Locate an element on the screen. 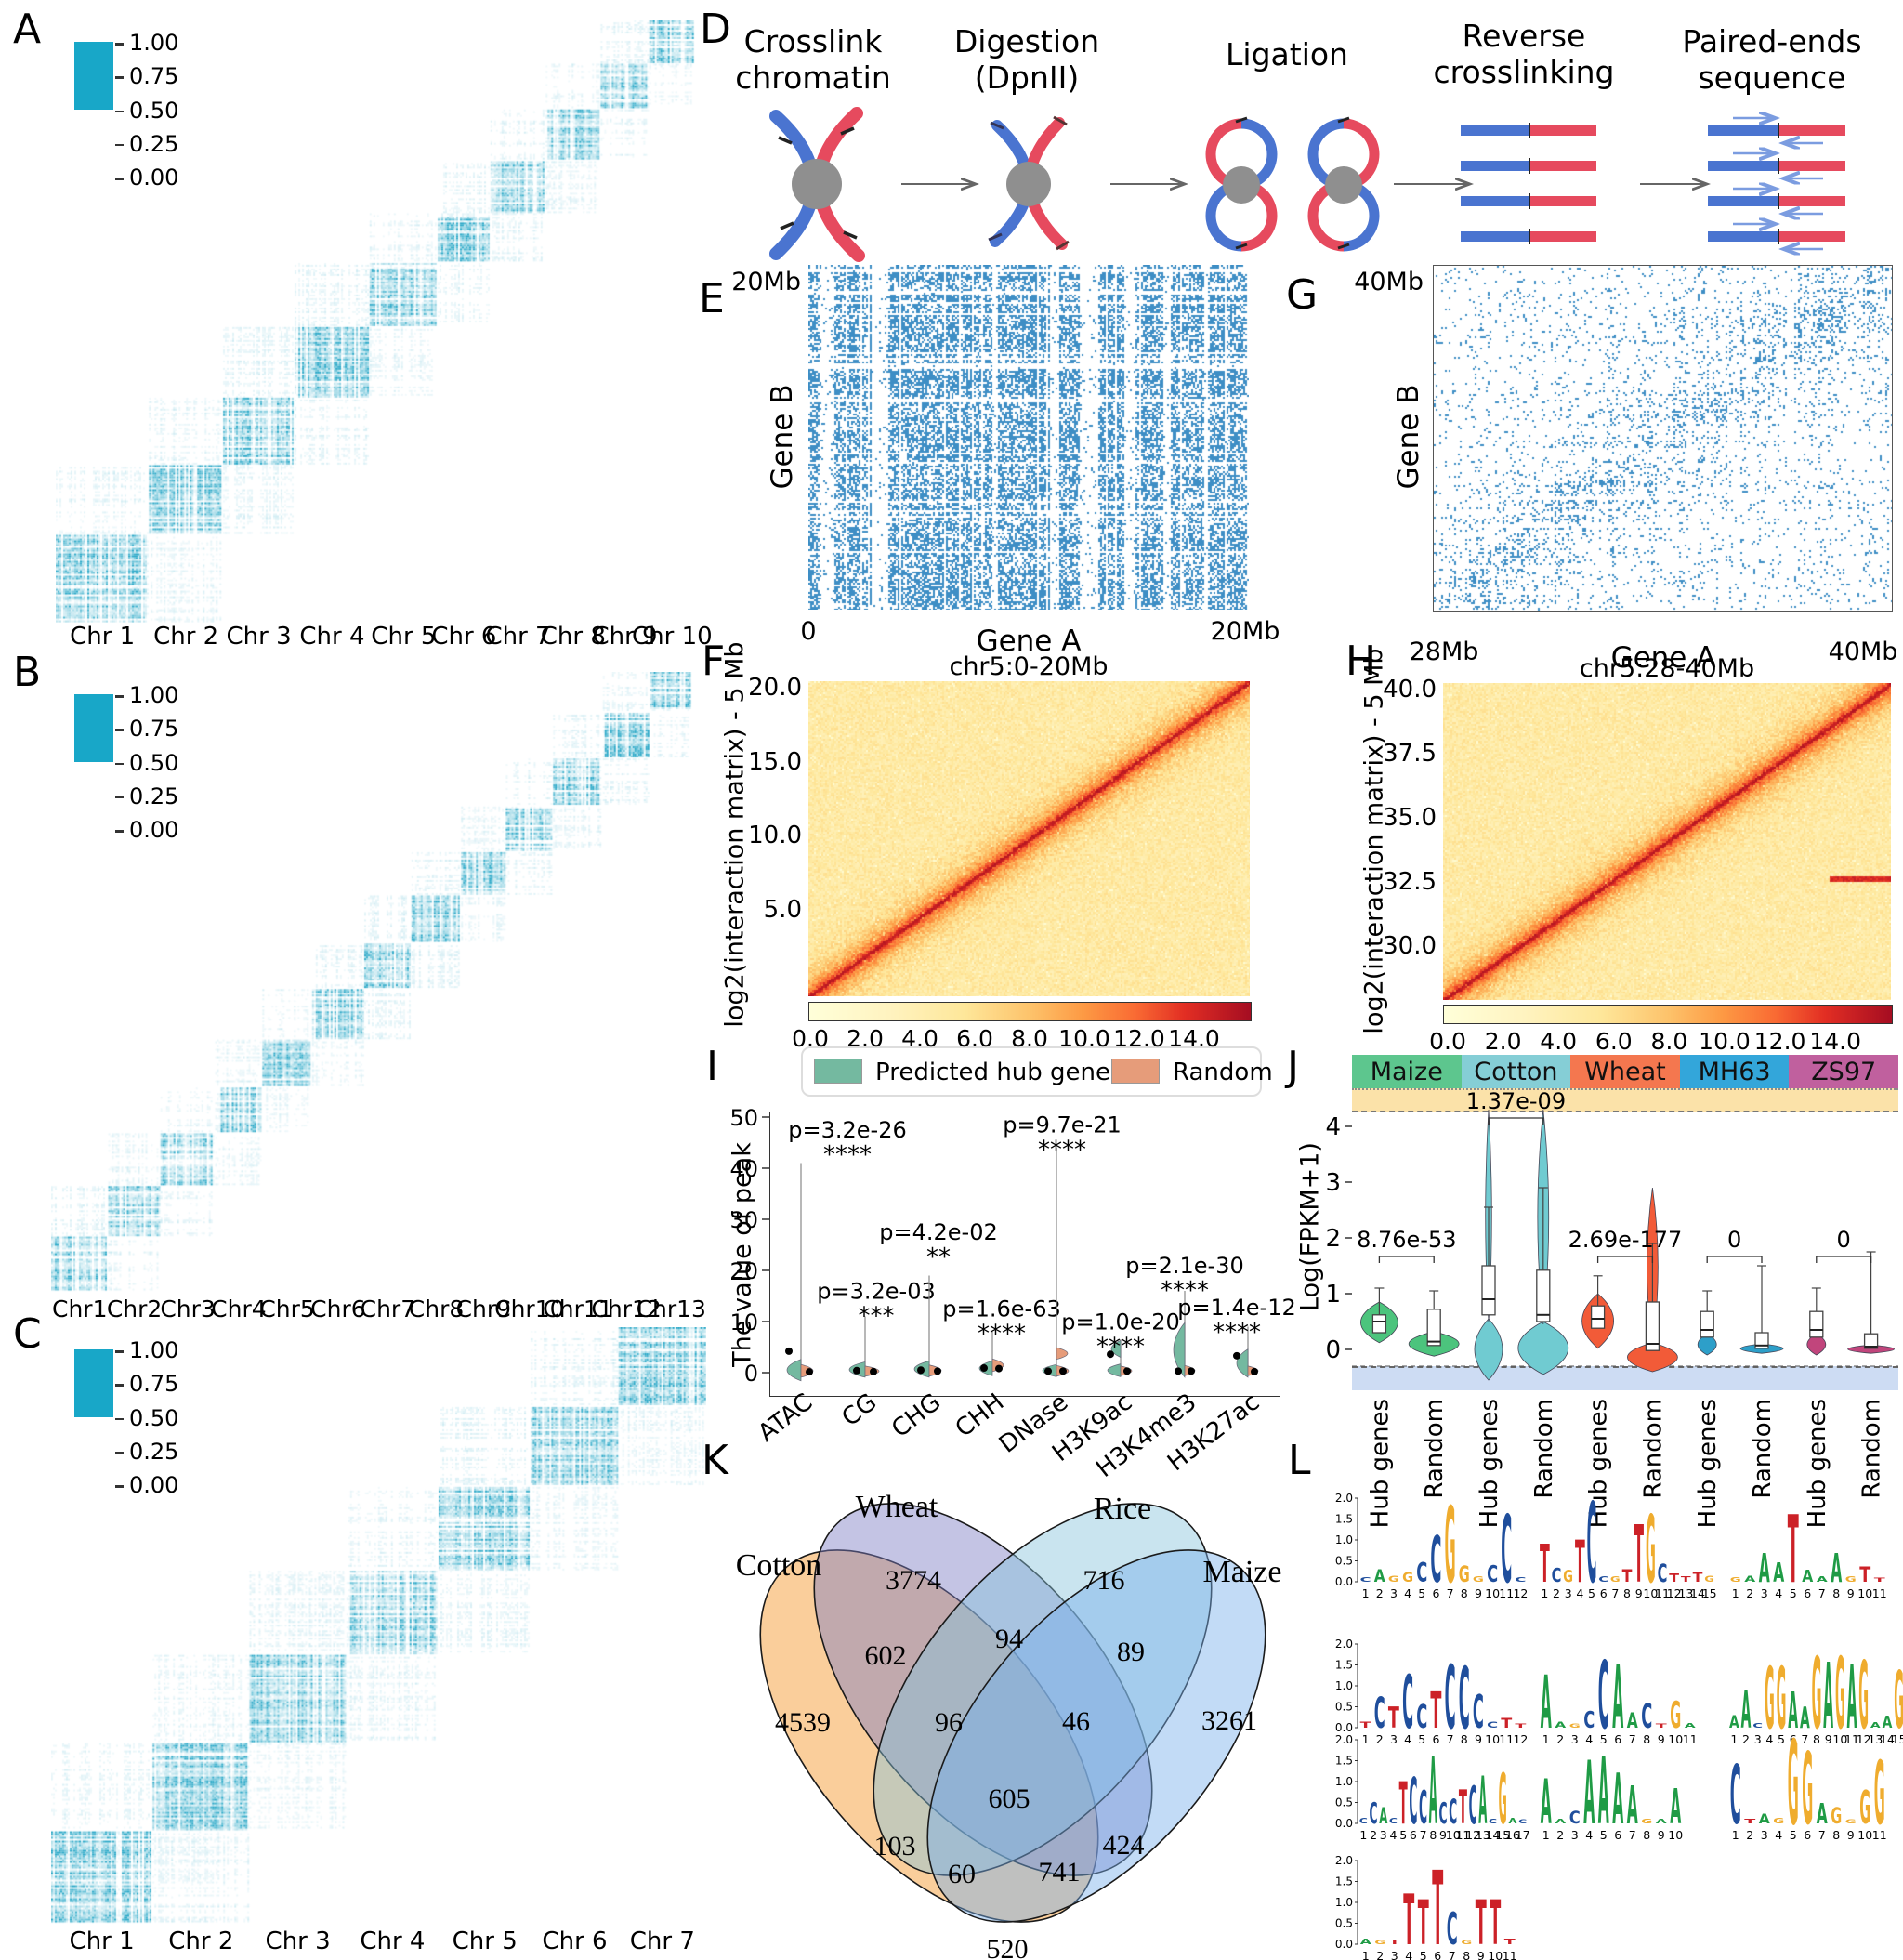  f-ctick-6: 12.0 is located at coordinates (1139, 1039).